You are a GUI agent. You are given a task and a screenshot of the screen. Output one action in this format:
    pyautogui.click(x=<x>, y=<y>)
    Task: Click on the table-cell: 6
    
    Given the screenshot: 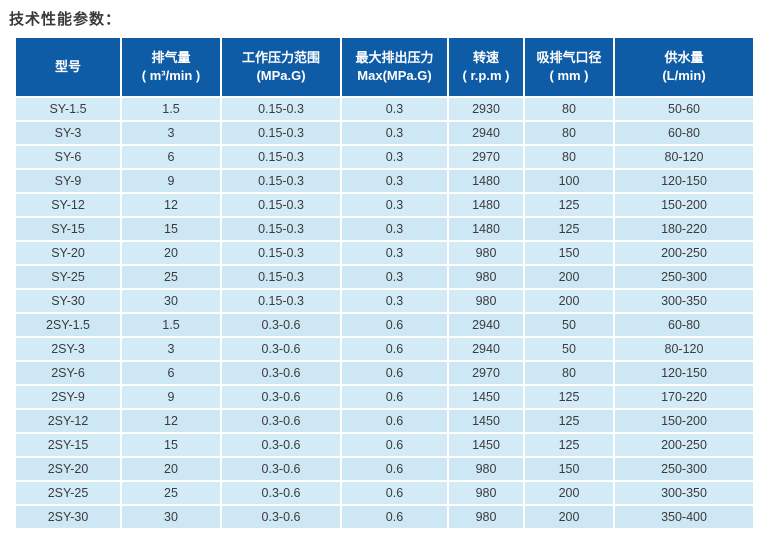 What is the action you would take?
    pyautogui.click(x=171, y=373)
    